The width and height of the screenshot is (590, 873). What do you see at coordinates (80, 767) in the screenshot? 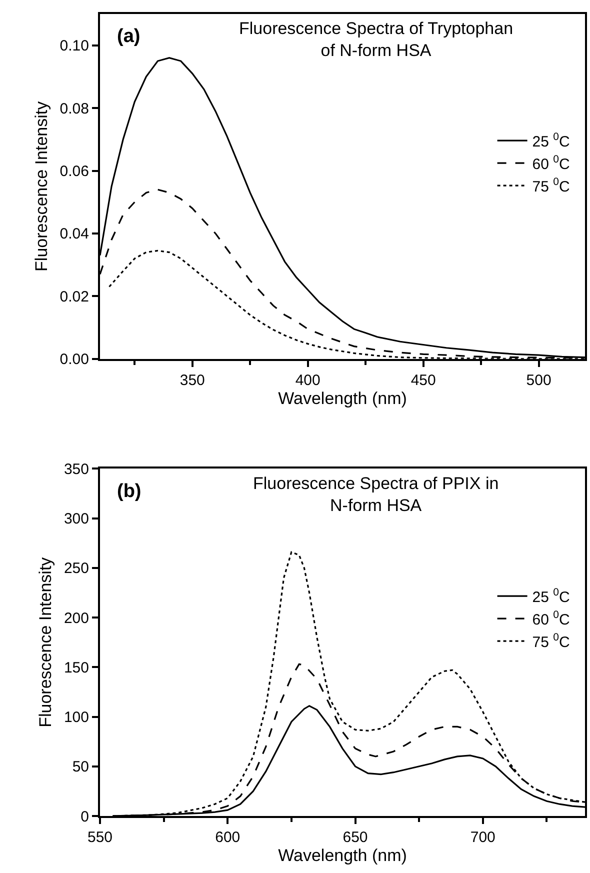
I see `y-tick-label: 50` at bounding box center [80, 767].